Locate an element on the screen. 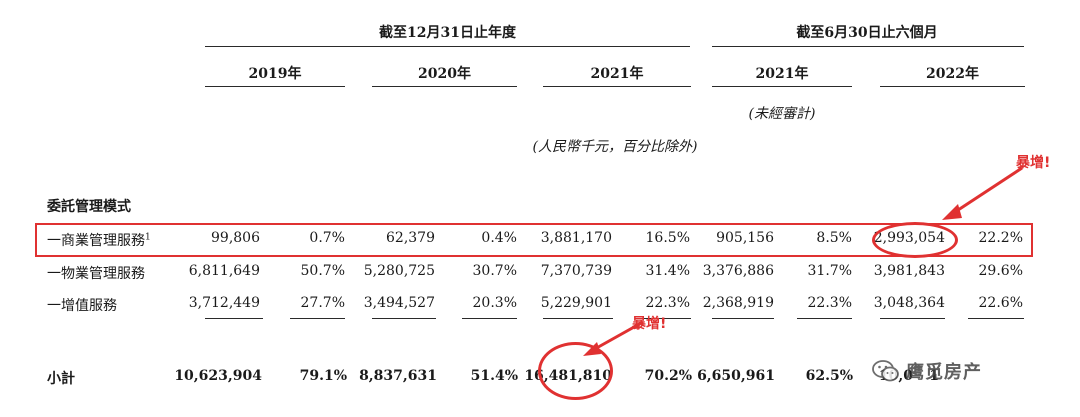 The height and width of the screenshot is (417, 1080). highlight-ellipse-2022-commercial is located at coordinates (915, 240).